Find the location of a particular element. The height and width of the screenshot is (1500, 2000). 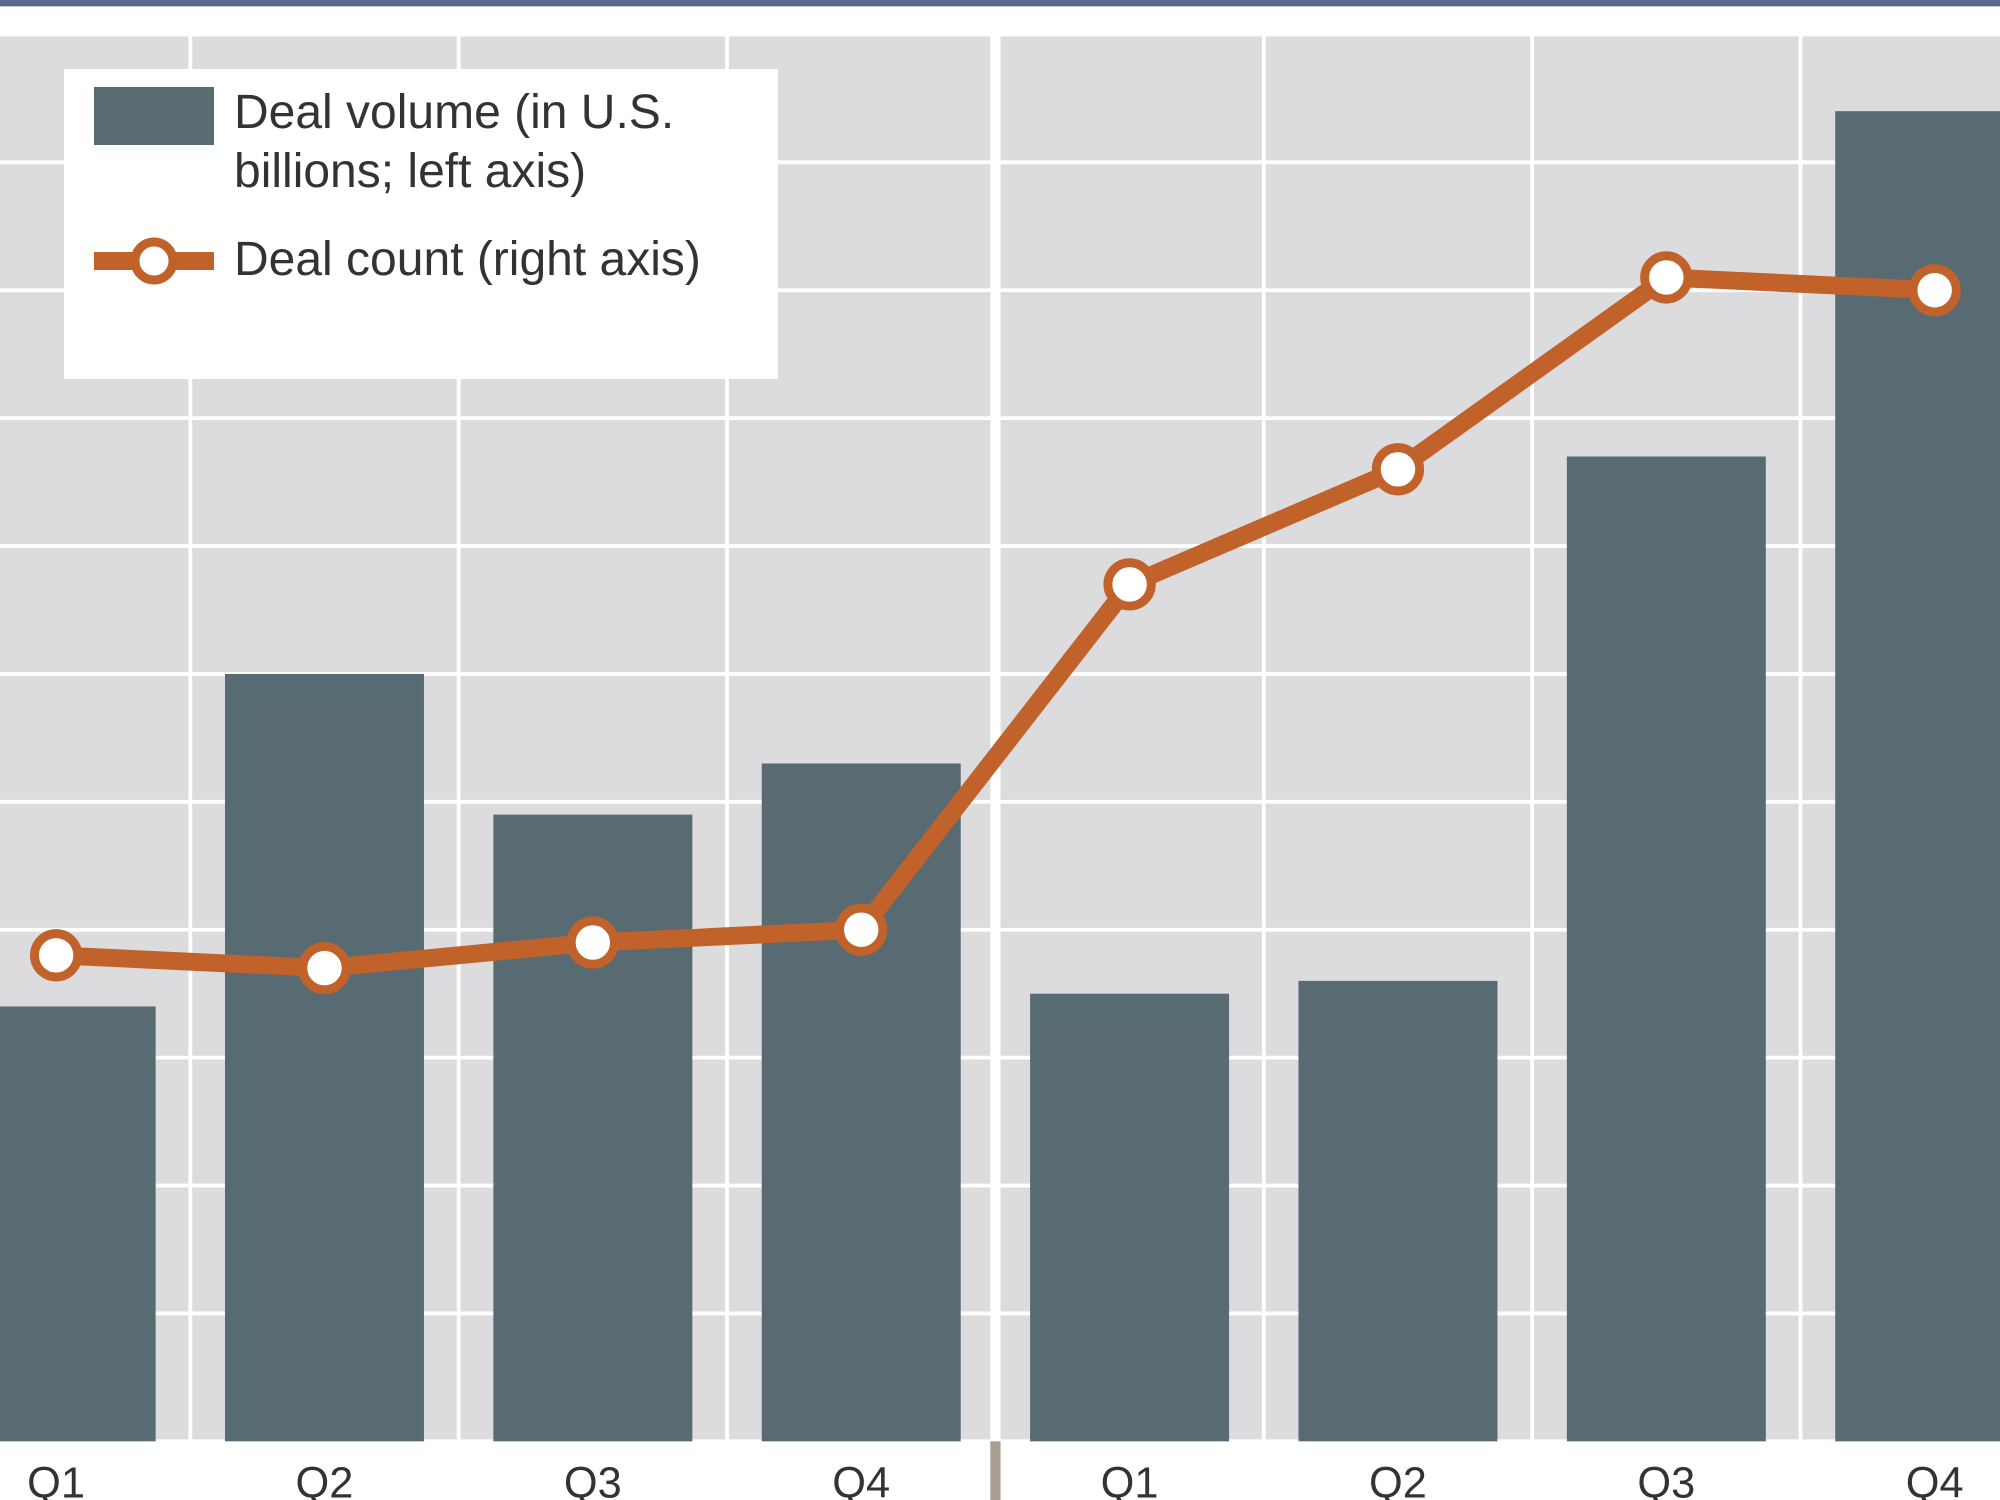

legend-item: Deal count (right axis) is located at coordinates (434, 263).